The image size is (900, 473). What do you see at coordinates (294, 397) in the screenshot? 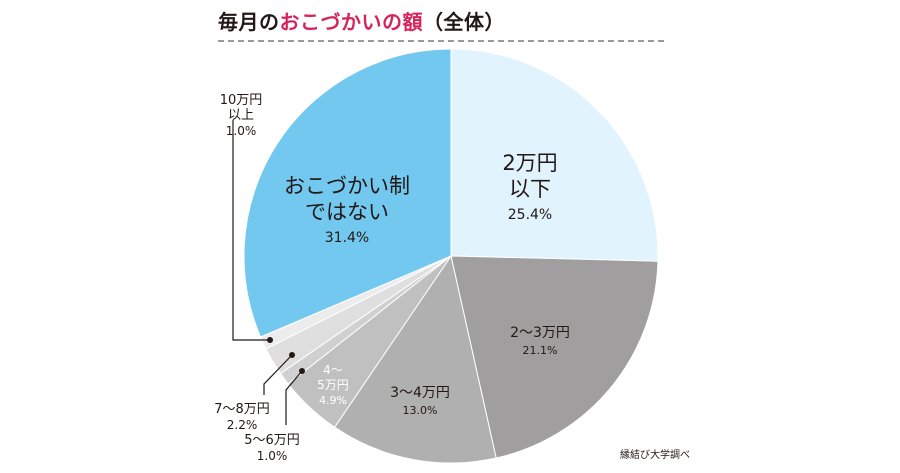
I see `leader-line-5to6` at bounding box center [294, 397].